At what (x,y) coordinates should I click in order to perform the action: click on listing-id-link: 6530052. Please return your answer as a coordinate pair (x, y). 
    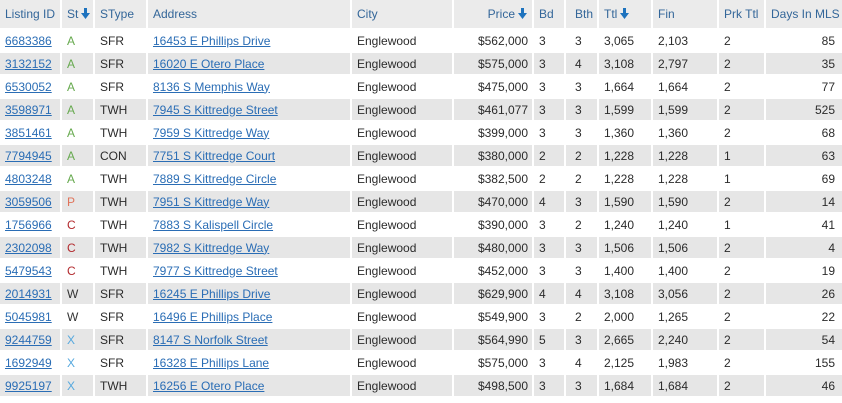
    Looking at the image, I should click on (28, 86).